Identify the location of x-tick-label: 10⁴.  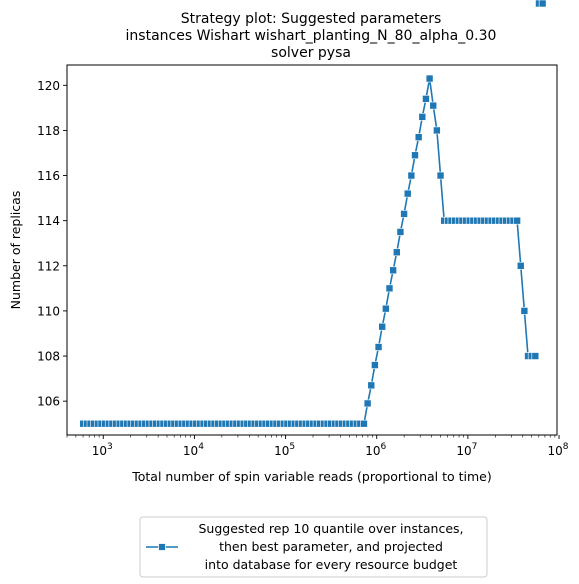
(193, 450).